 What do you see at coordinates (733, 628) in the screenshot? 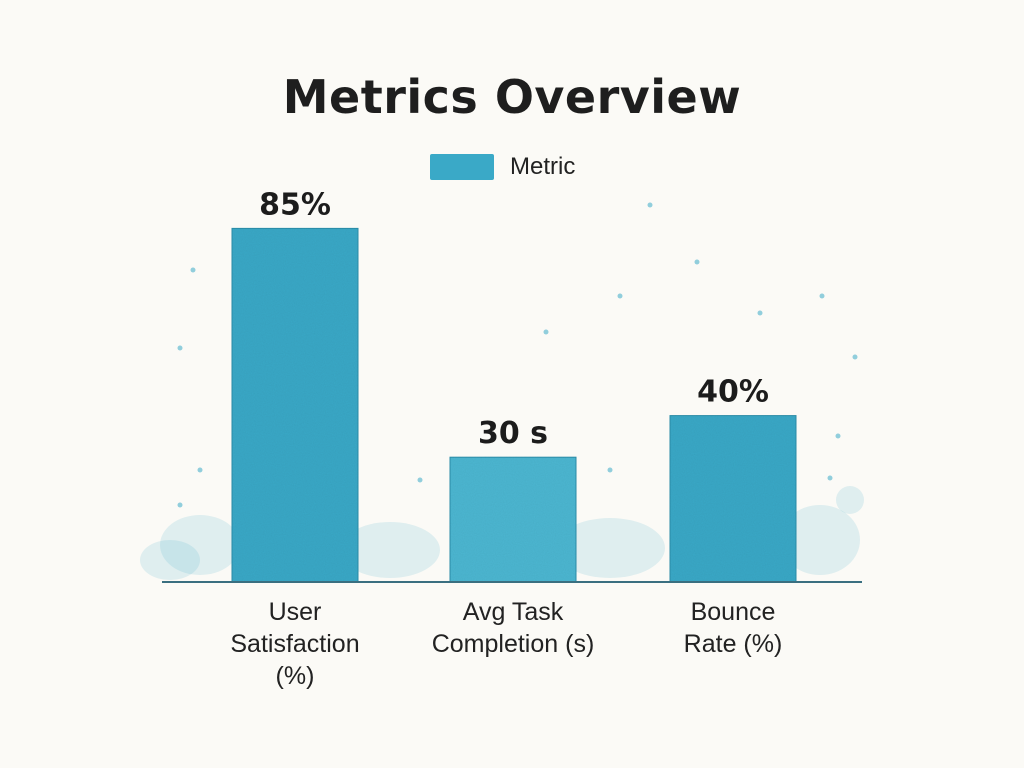
I see `category-label-bounce-rate: Bounce Rate (%)` at bounding box center [733, 628].